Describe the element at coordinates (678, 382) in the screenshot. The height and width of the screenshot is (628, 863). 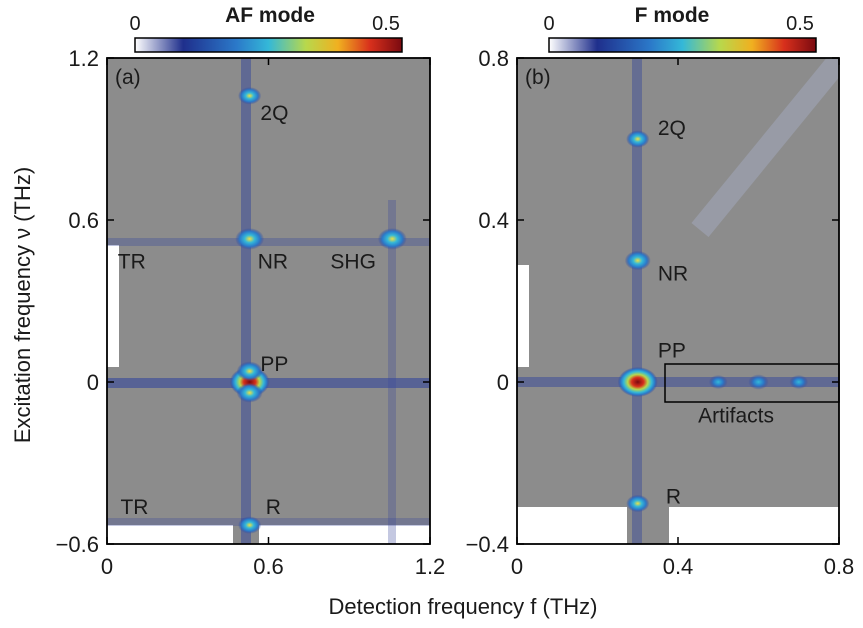
I see `plot-b-streak-pp` at that location.